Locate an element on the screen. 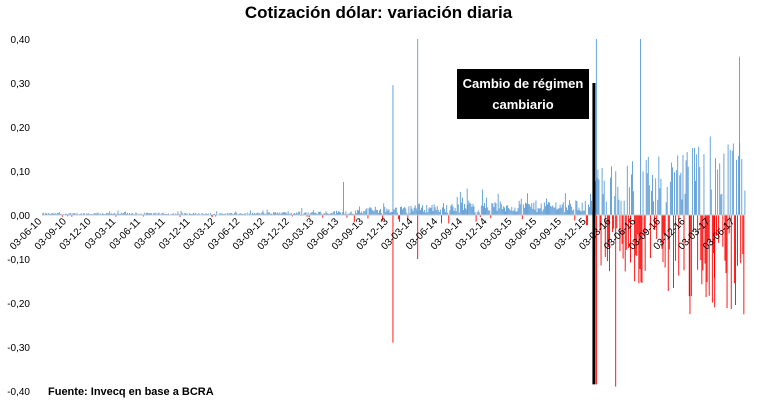  y-tick-label: 0,30 is located at coordinates (21, 84).